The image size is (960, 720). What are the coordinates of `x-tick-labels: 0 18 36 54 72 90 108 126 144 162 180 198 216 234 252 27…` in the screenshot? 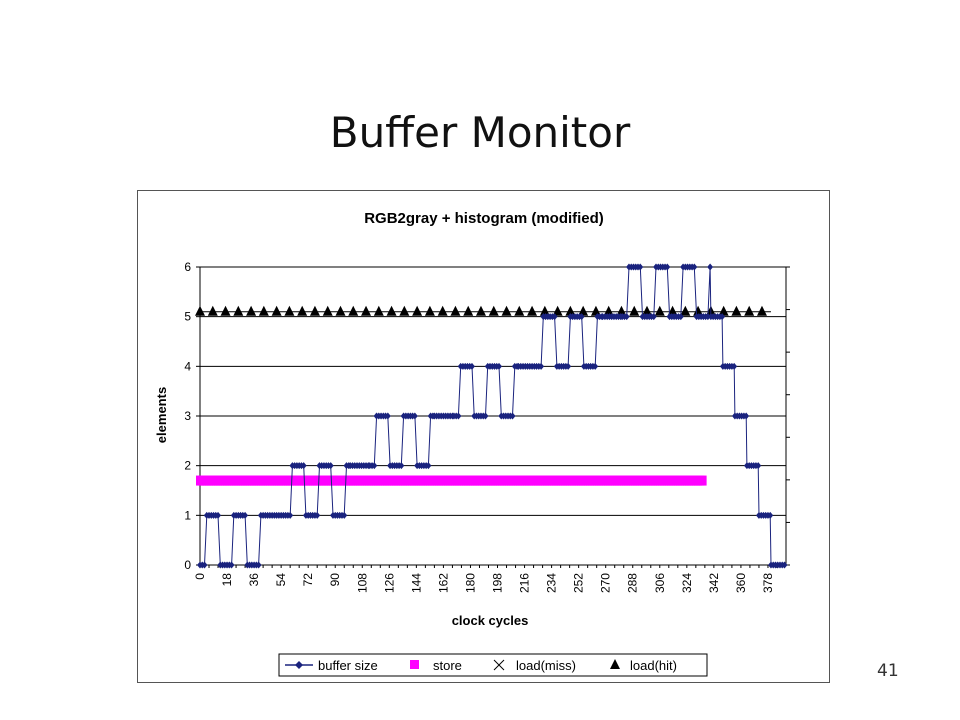 It's located at (484, 583).